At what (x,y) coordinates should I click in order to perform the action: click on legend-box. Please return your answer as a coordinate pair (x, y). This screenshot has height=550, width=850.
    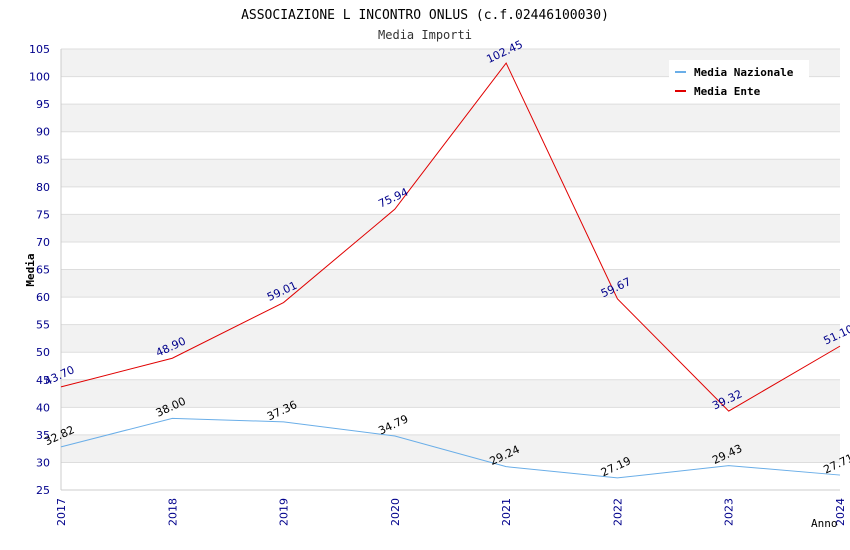
    Looking at the image, I should click on (739, 81).